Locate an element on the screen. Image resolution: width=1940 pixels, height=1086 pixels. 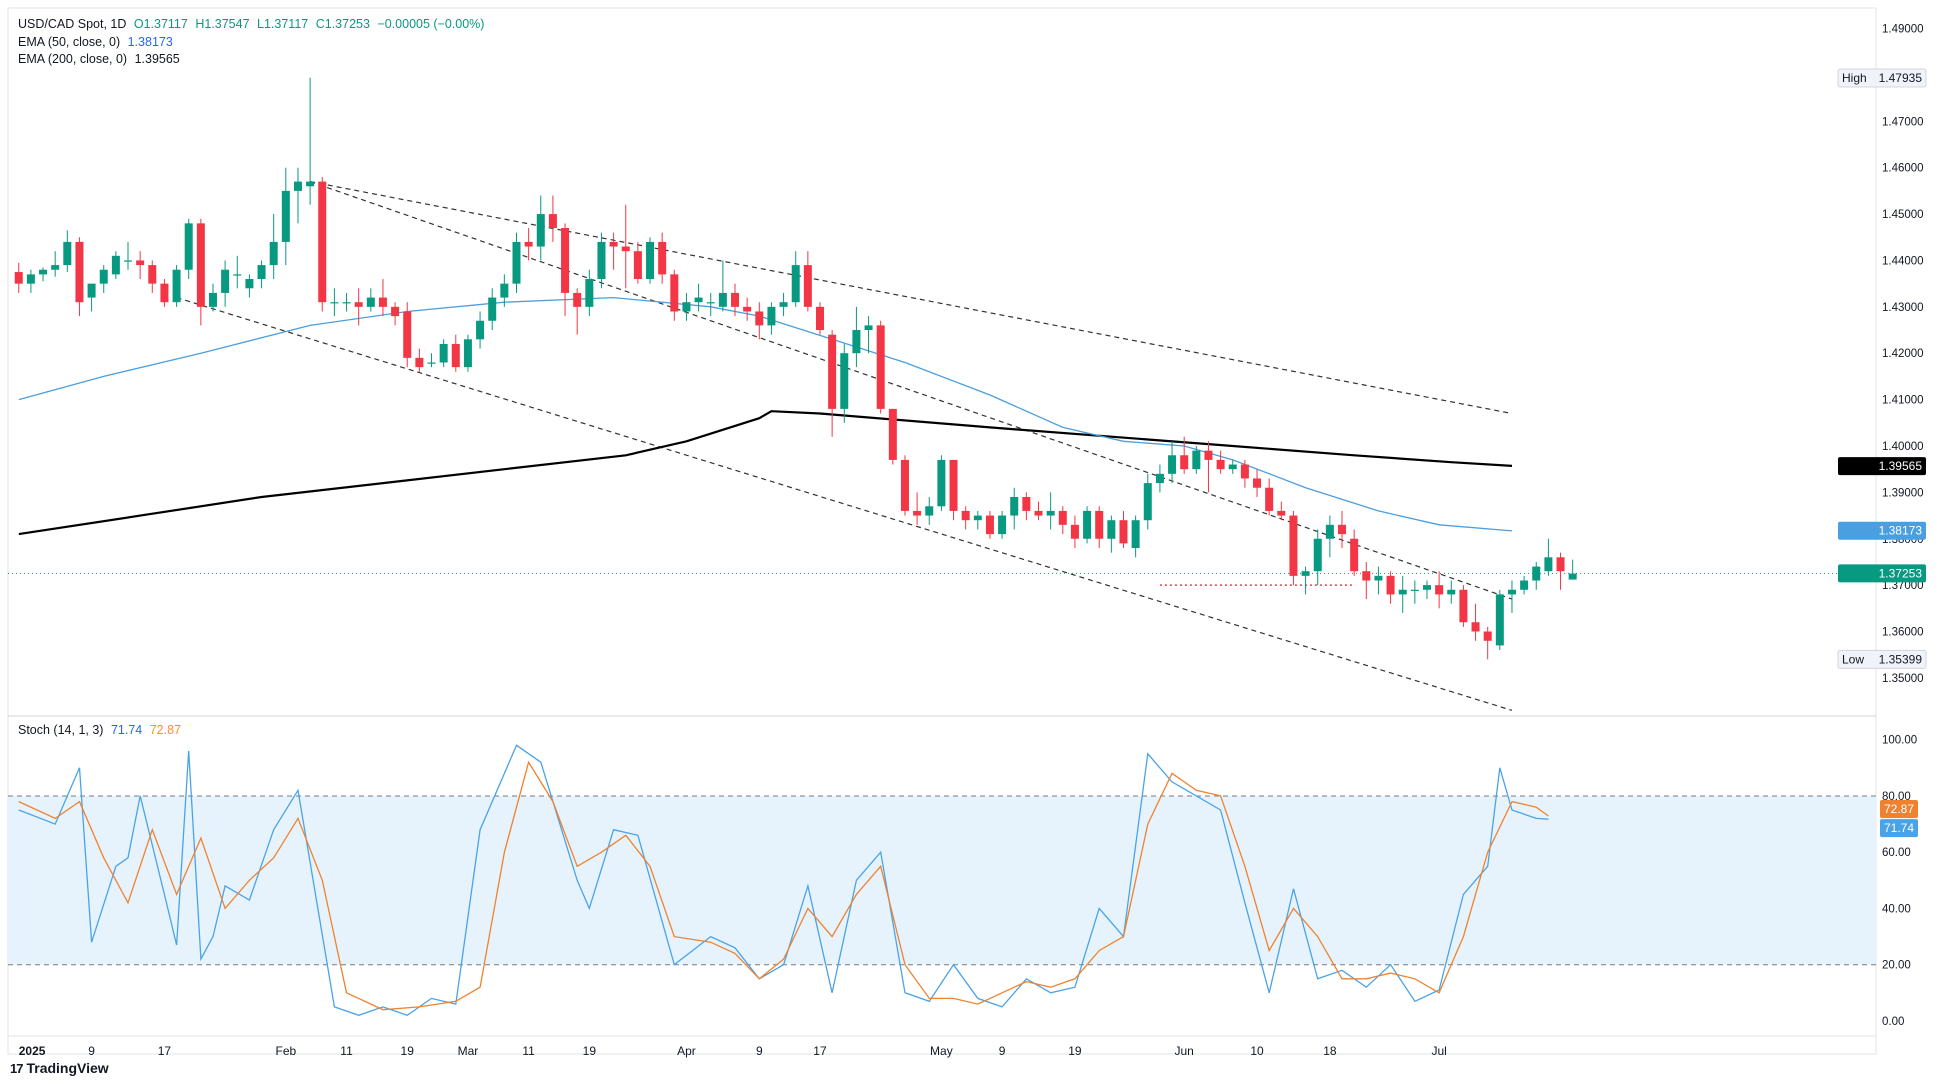
price-axis-tick: 1.37000 is located at coordinates (1903, 586).